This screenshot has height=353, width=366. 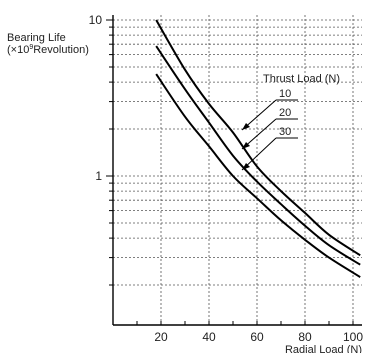 I want to click on y-unit-exponent: 9, so click(x=31, y=47).